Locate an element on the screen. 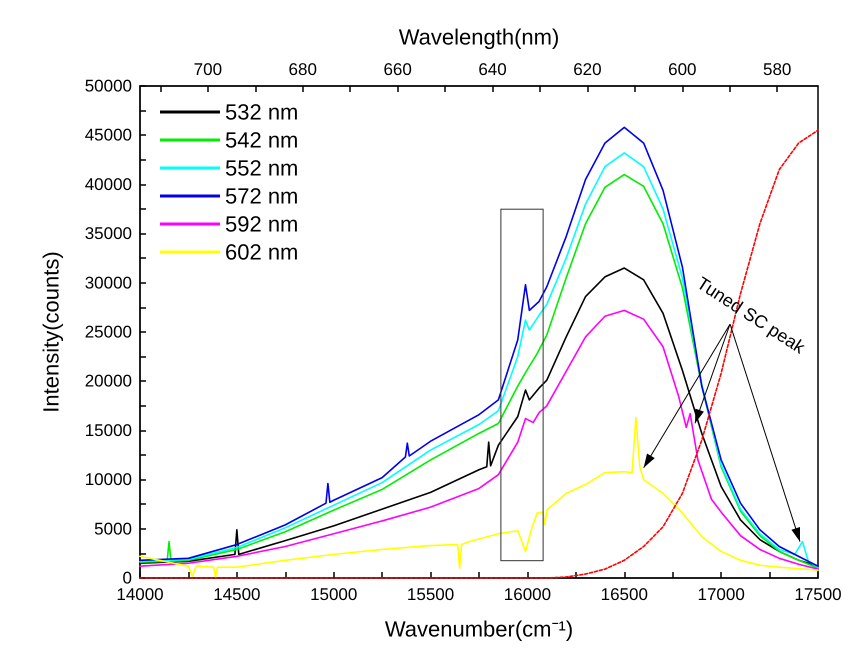  x-axis-title: Wavenumber(cm⁻¹) is located at coordinates (479, 629).